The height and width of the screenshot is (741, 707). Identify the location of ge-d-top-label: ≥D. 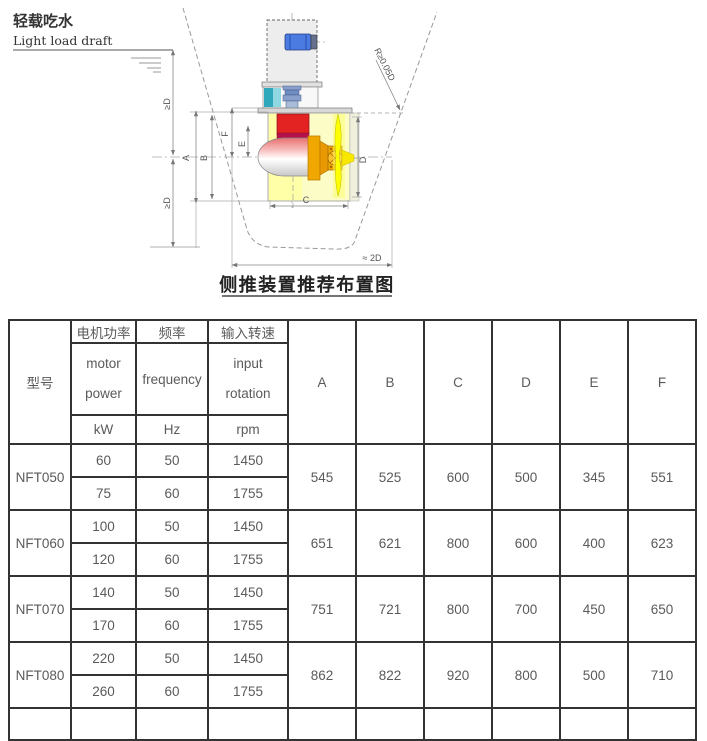
(167, 104).